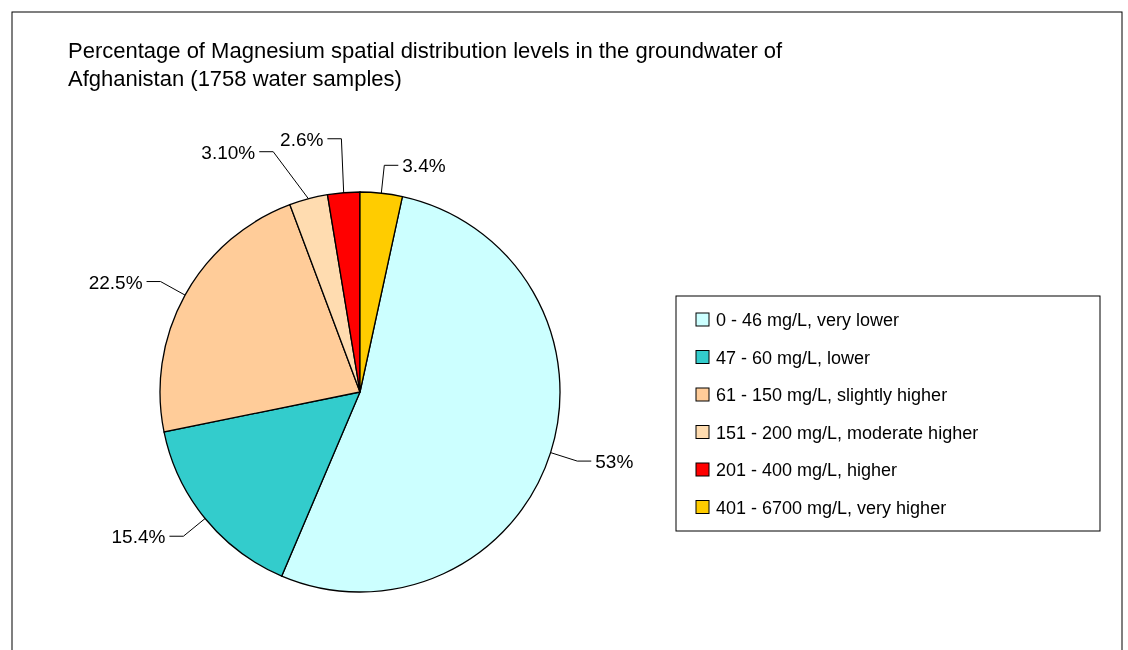 Image resolution: width=1128 pixels, height=650 pixels. Describe the element at coordinates (847, 432) in the screenshot. I see `legend-label: 151 - 200 mg/L, moderate higher` at that location.